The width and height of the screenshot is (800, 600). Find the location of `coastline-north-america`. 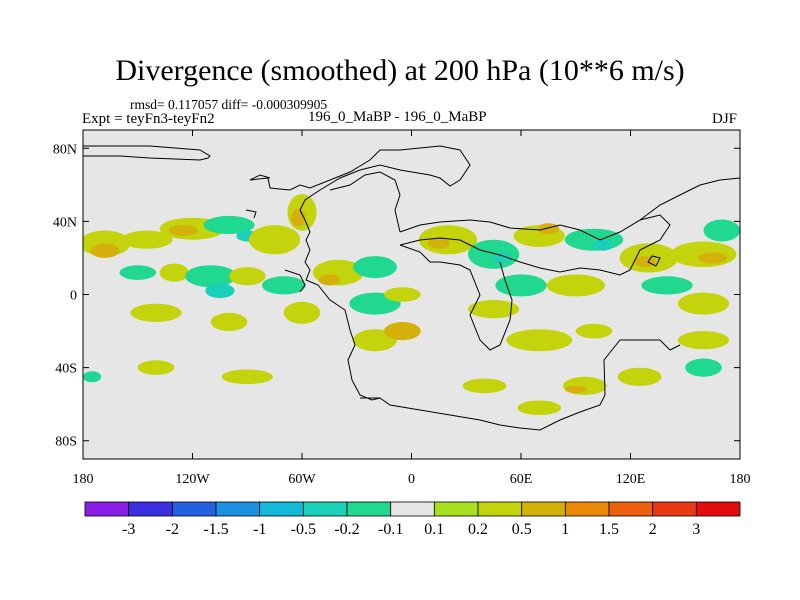

coastline-north-america is located at coordinates (360, 213).